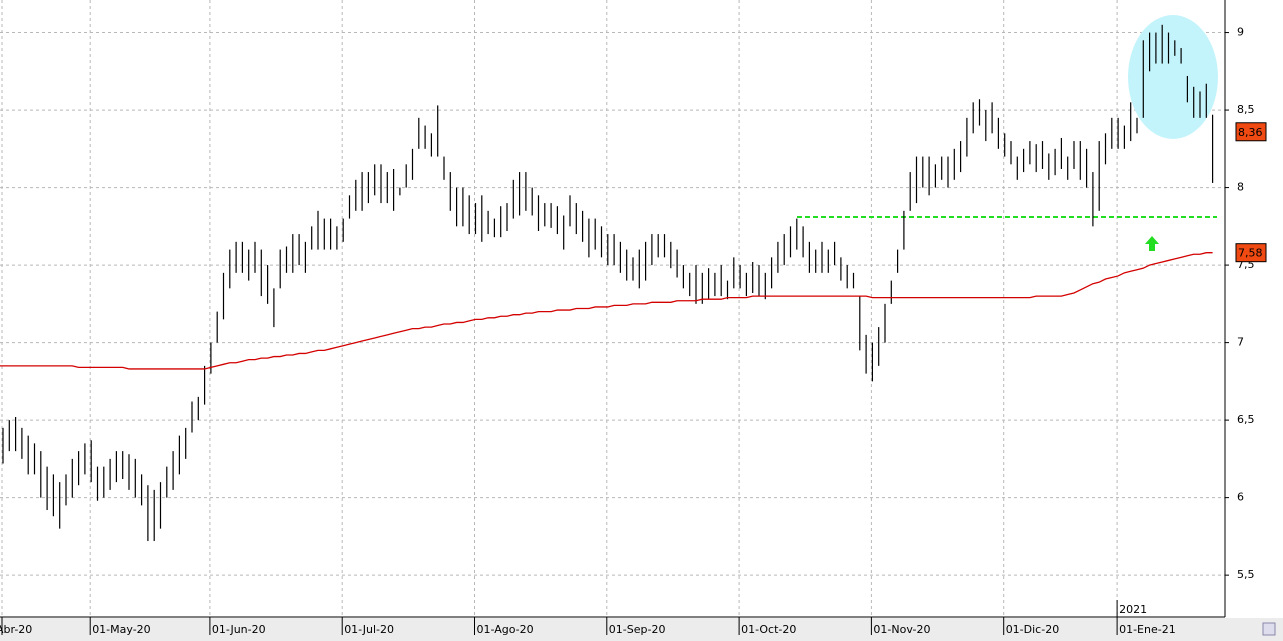 Image resolution: width=1283 pixels, height=641 pixels. I want to click on y-tick-label: 7, so click(1240, 342).